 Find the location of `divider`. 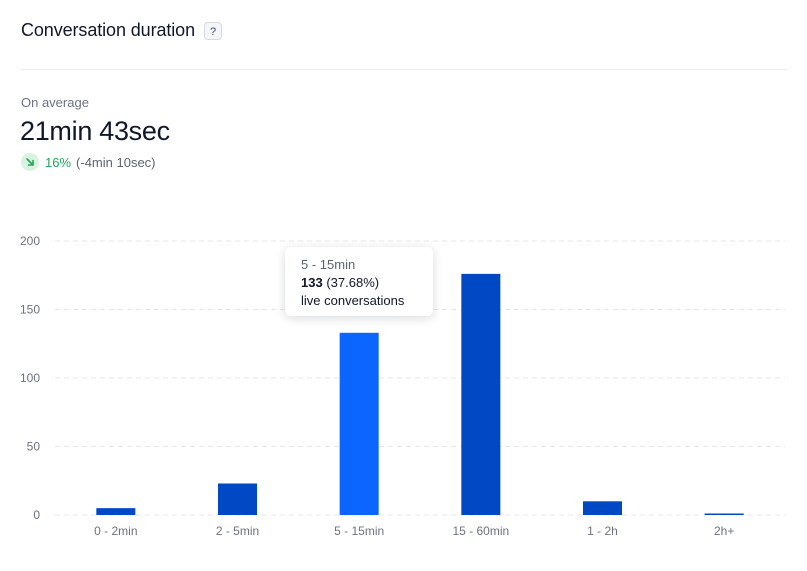

divider is located at coordinates (404, 69).